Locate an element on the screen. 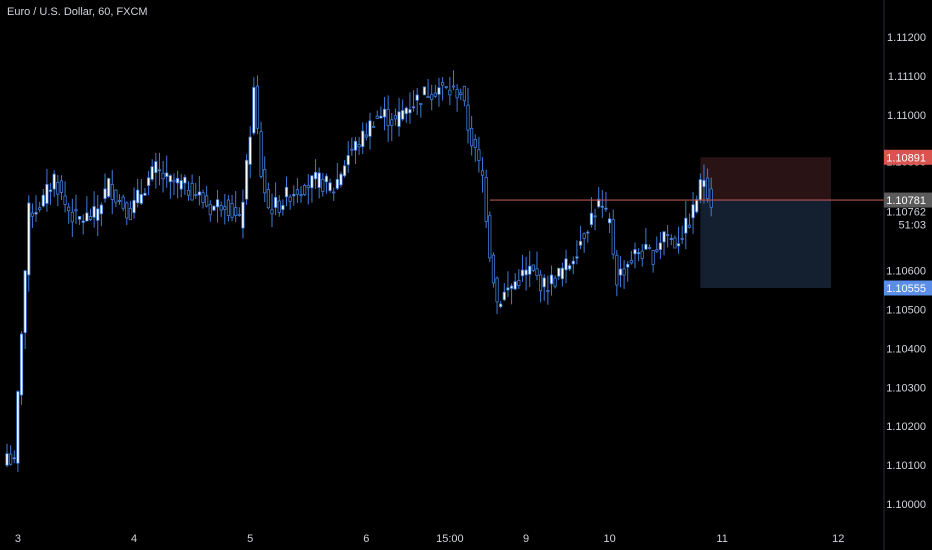 Image resolution: width=932 pixels, height=550 pixels. time-axis: 3 4 5 6 15:00 9 10 11 12 is located at coordinates (430, 539).